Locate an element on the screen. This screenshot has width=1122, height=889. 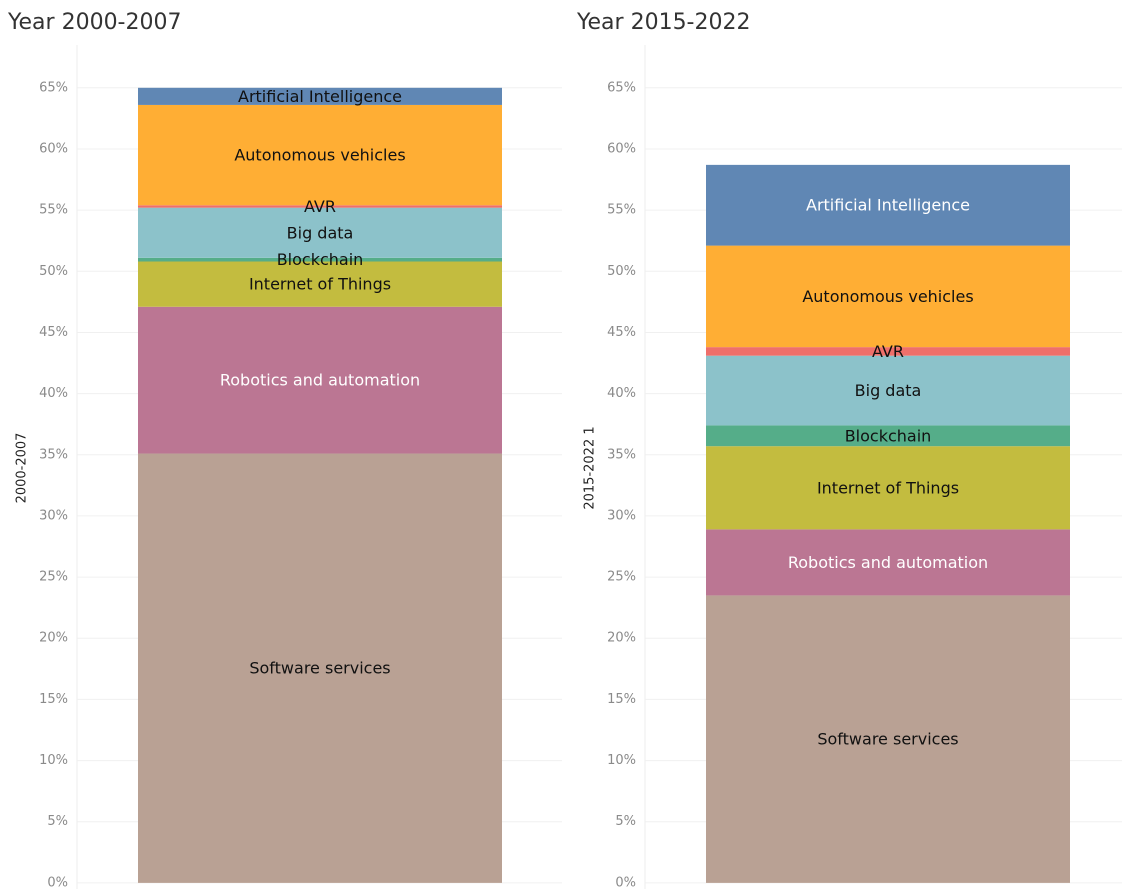
y-axis-label: 2000-2007 is located at coordinates (22, 468).